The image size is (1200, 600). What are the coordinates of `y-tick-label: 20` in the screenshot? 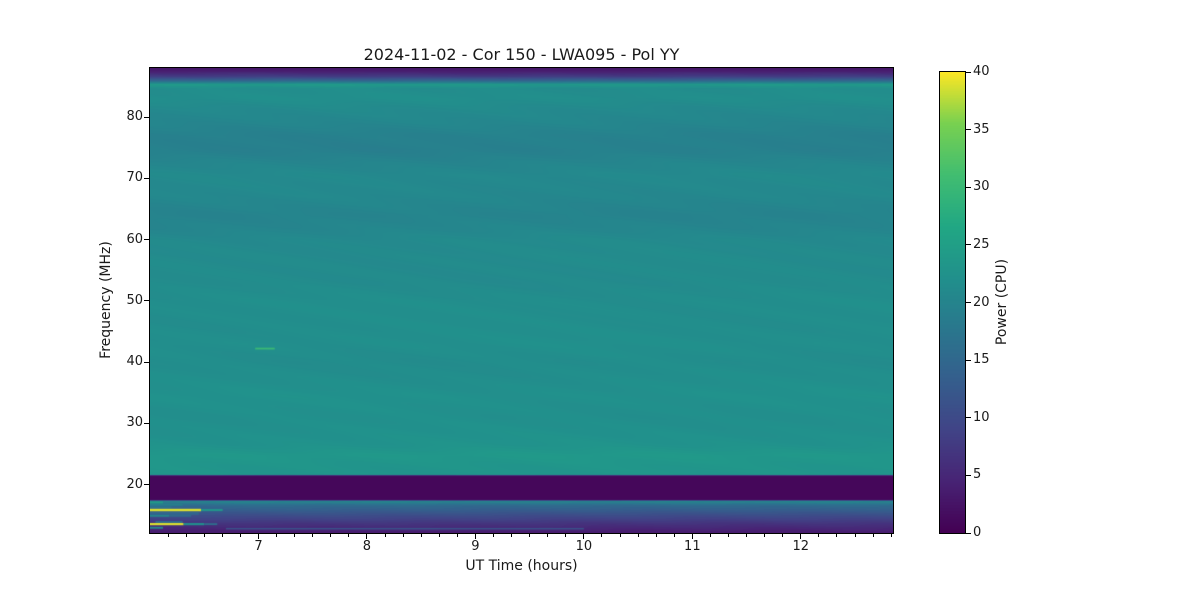 It's located at (134, 484).